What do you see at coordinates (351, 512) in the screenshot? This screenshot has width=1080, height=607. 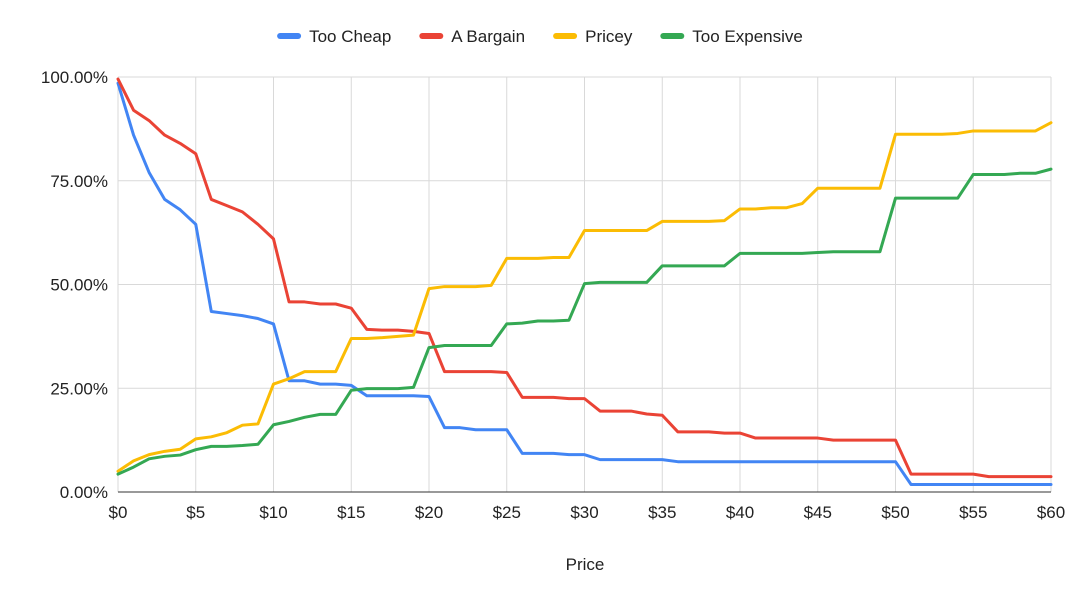 I see `x-tick-label: $15` at bounding box center [351, 512].